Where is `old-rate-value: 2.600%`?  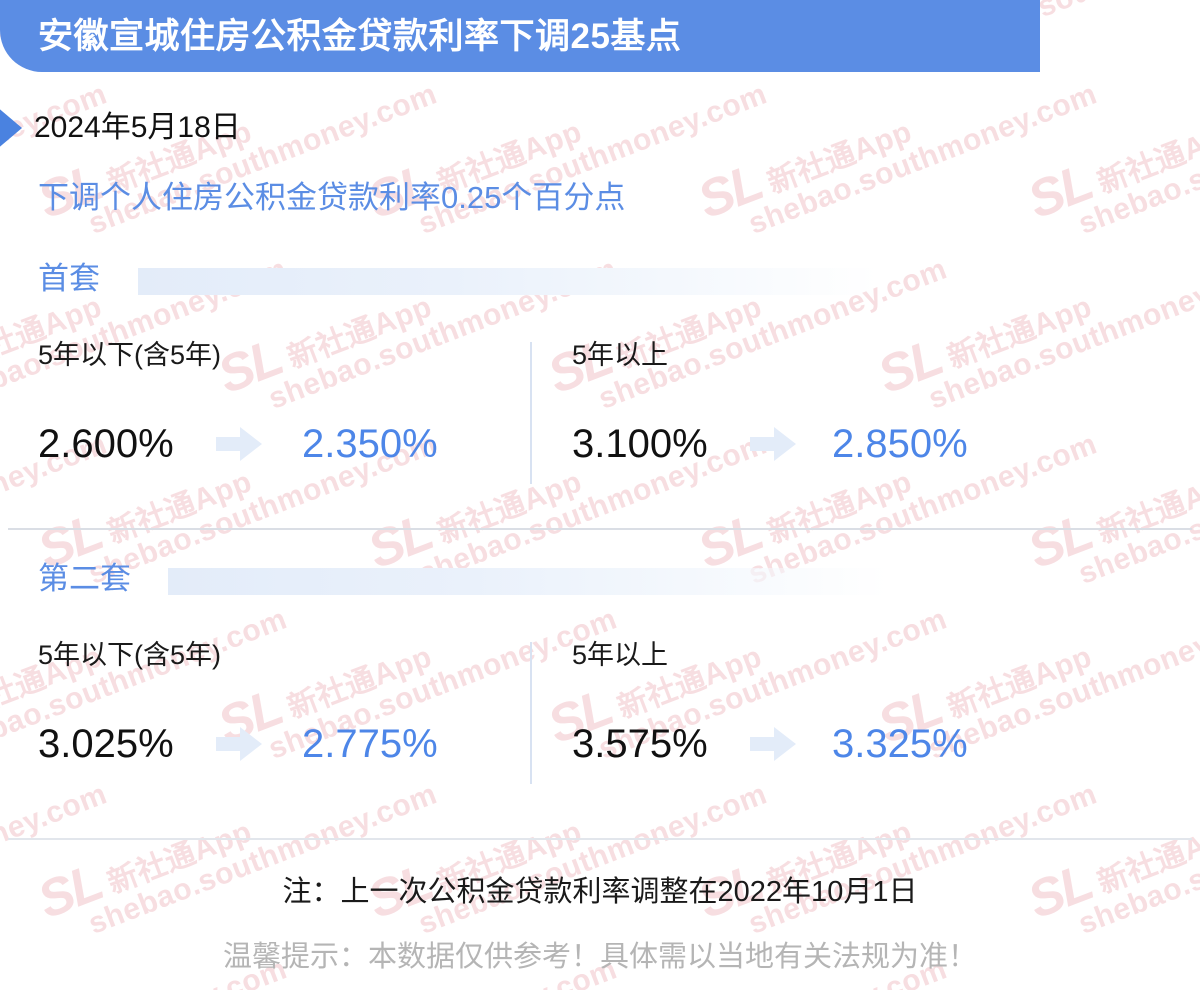
old-rate-value: 2.600% is located at coordinates (106, 444).